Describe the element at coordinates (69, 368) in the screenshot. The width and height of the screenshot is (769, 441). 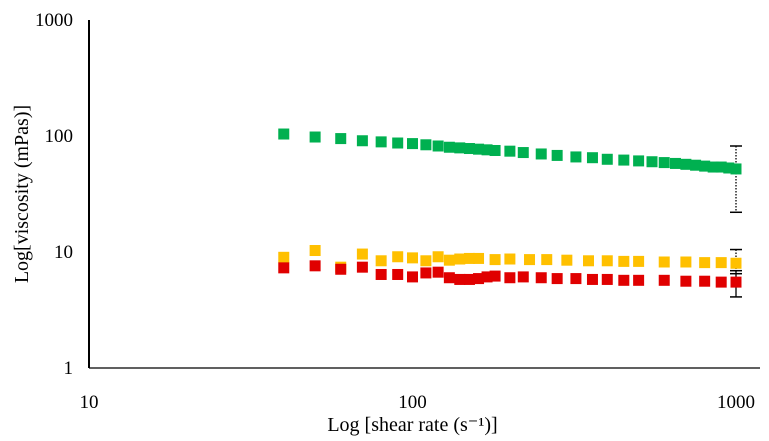
I see `y-tick-label: 1` at that location.